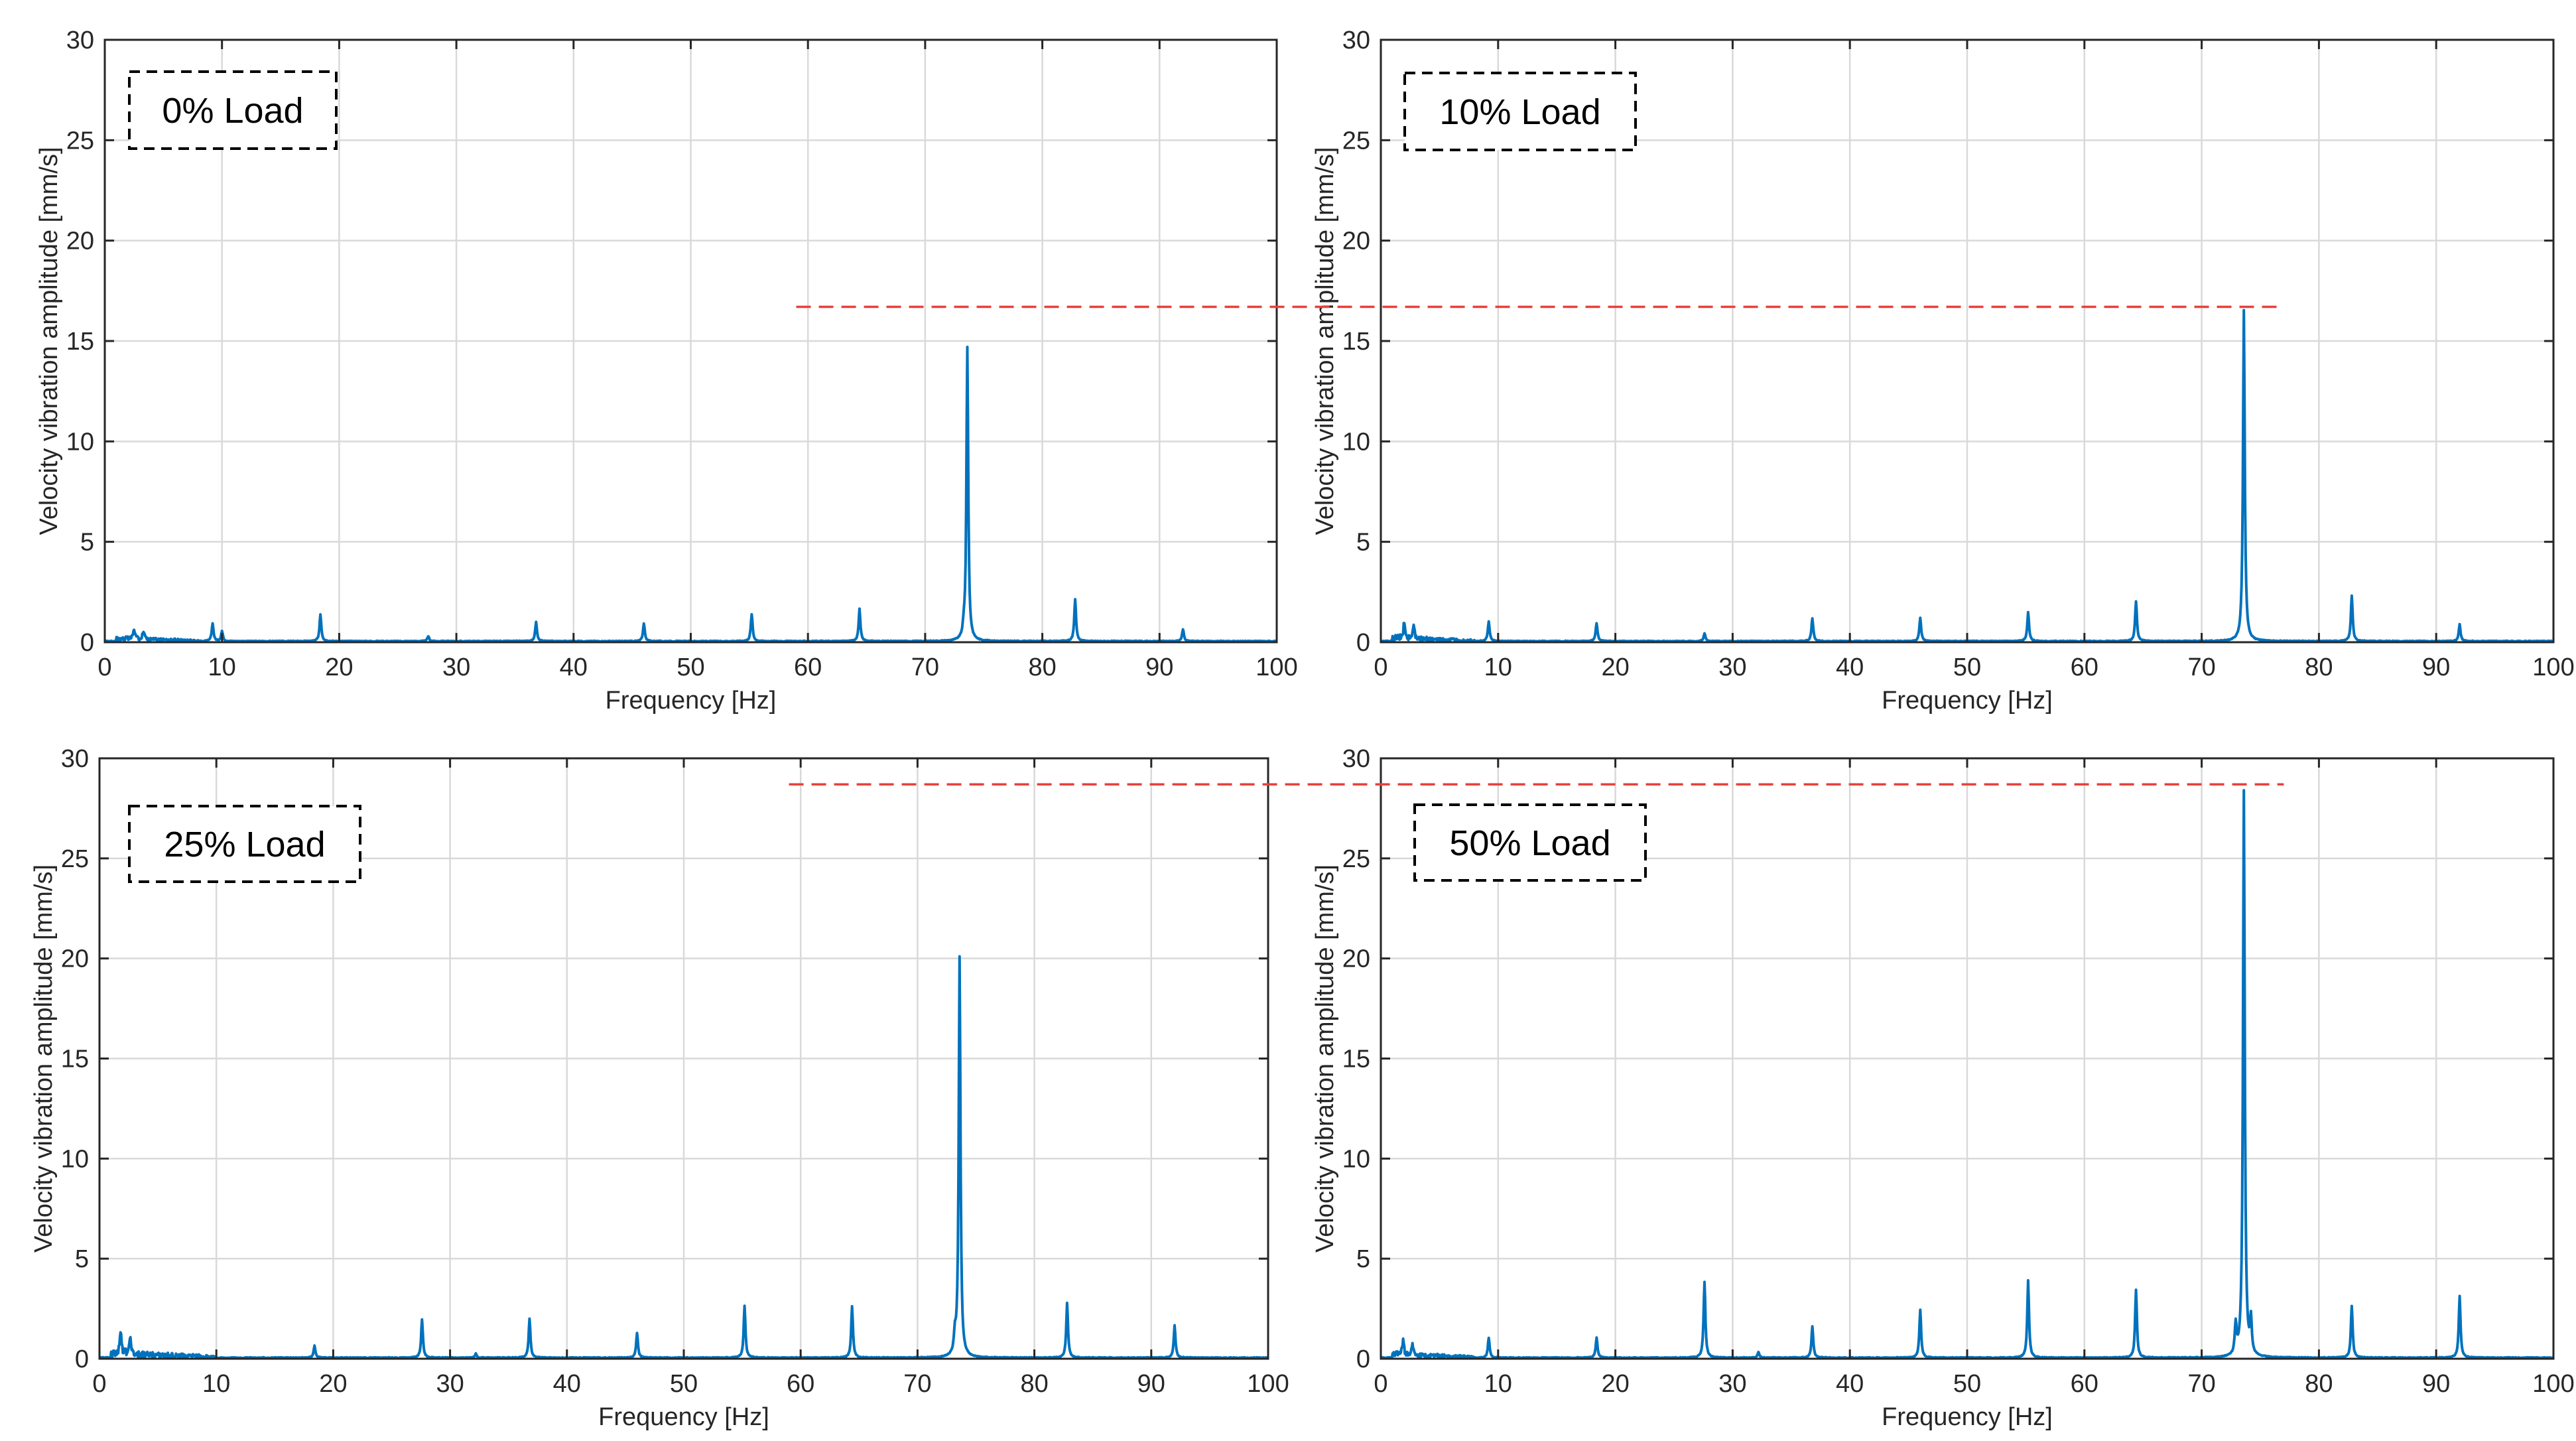 The width and height of the screenshot is (2576, 1441). What do you see at coordinates (1498, 1384) in the screenshot?
I see `x-tick-label: 10` at bounding box center [1498, 1384].